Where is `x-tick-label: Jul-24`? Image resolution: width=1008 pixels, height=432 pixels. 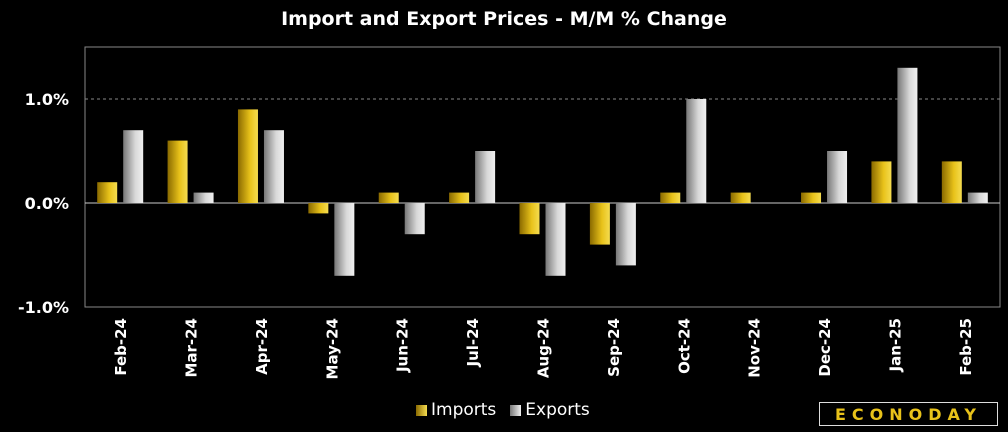
x-tick-label: Jul-24 is located at coordinates (473, 343).